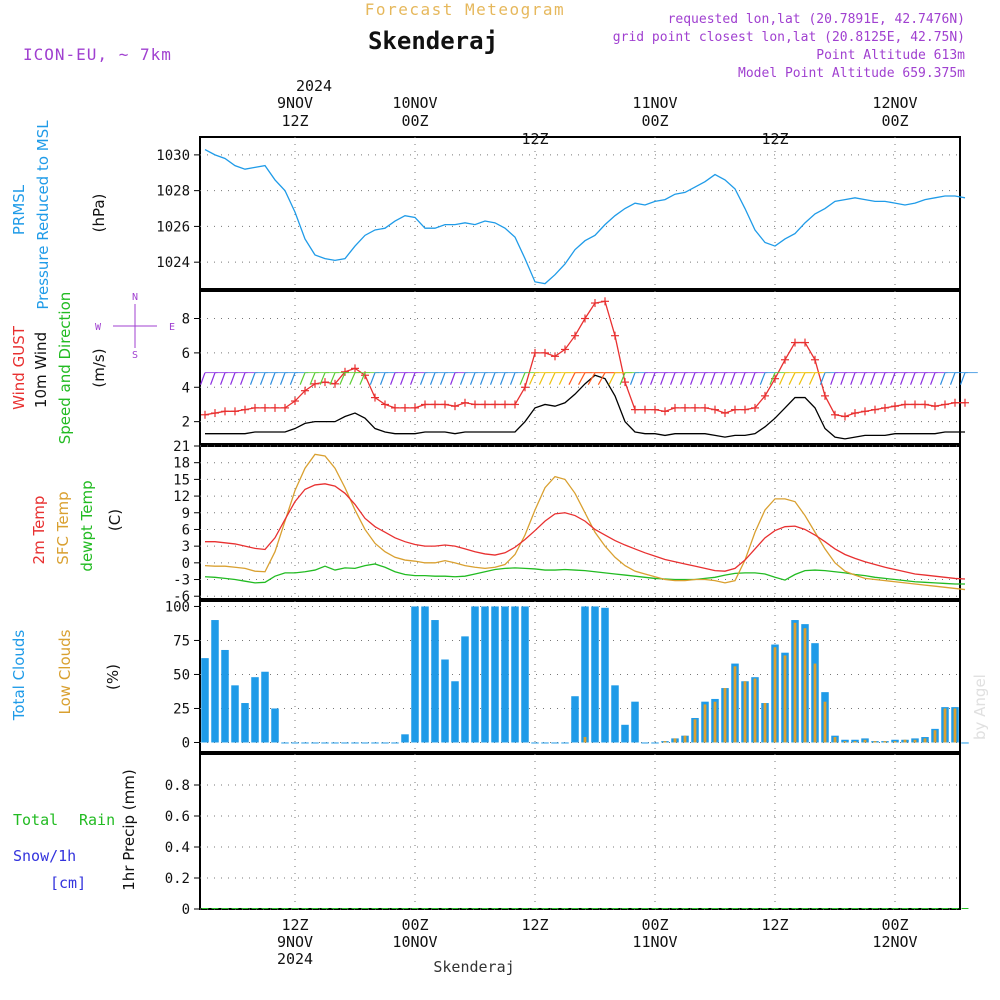 The width and height of the screenshot is (1000, 1000). Describe the element at coordinates (580, 213) in the screenshot. I see `pressure-frame` at that location.